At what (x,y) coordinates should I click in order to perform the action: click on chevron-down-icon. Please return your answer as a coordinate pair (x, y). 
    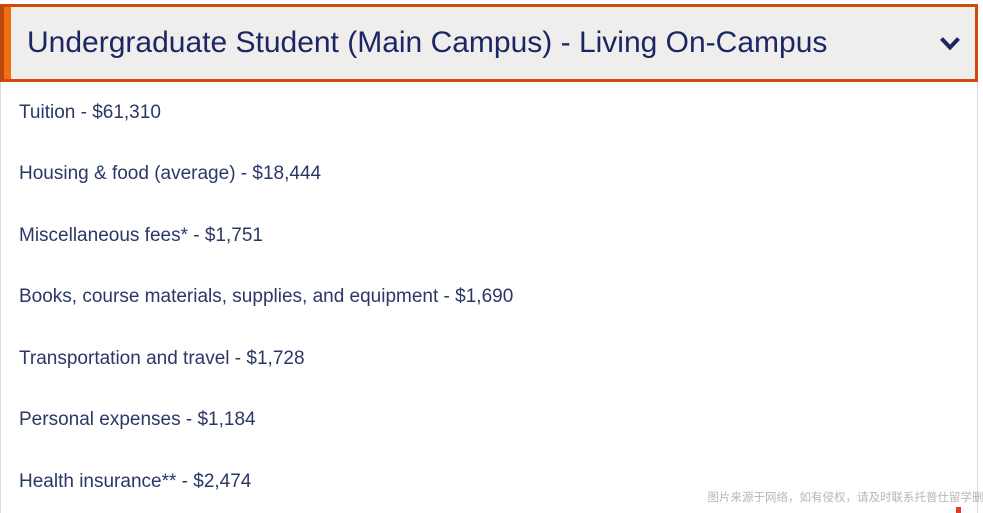
    Looking at the image, I should click on (950, 43).